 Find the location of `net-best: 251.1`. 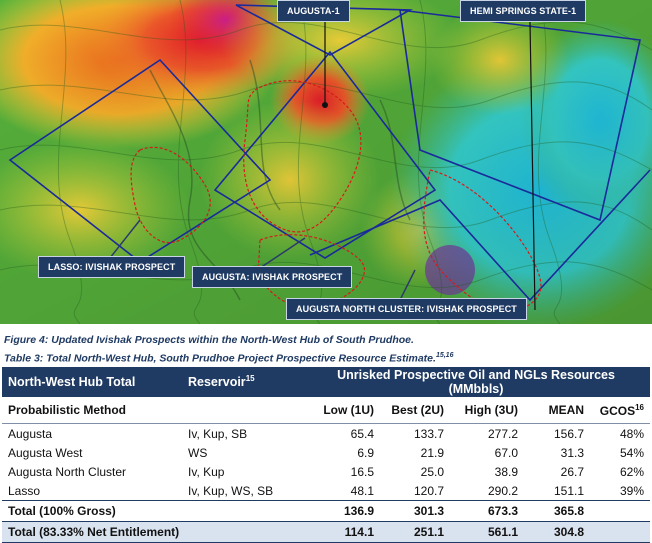

net-best: 251.1 is located at coordinates (415, 532).